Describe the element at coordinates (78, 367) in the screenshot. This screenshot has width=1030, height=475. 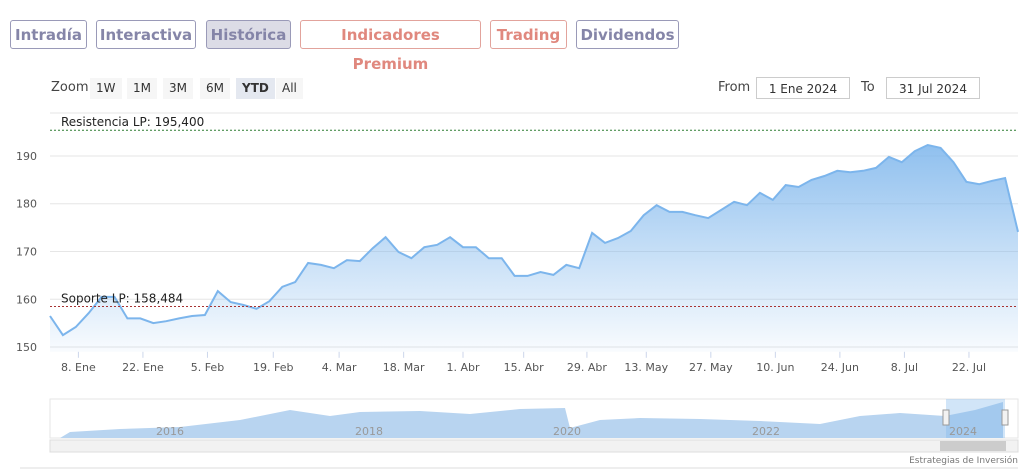
I see `x-tick-label: 8. Ene` at that location.